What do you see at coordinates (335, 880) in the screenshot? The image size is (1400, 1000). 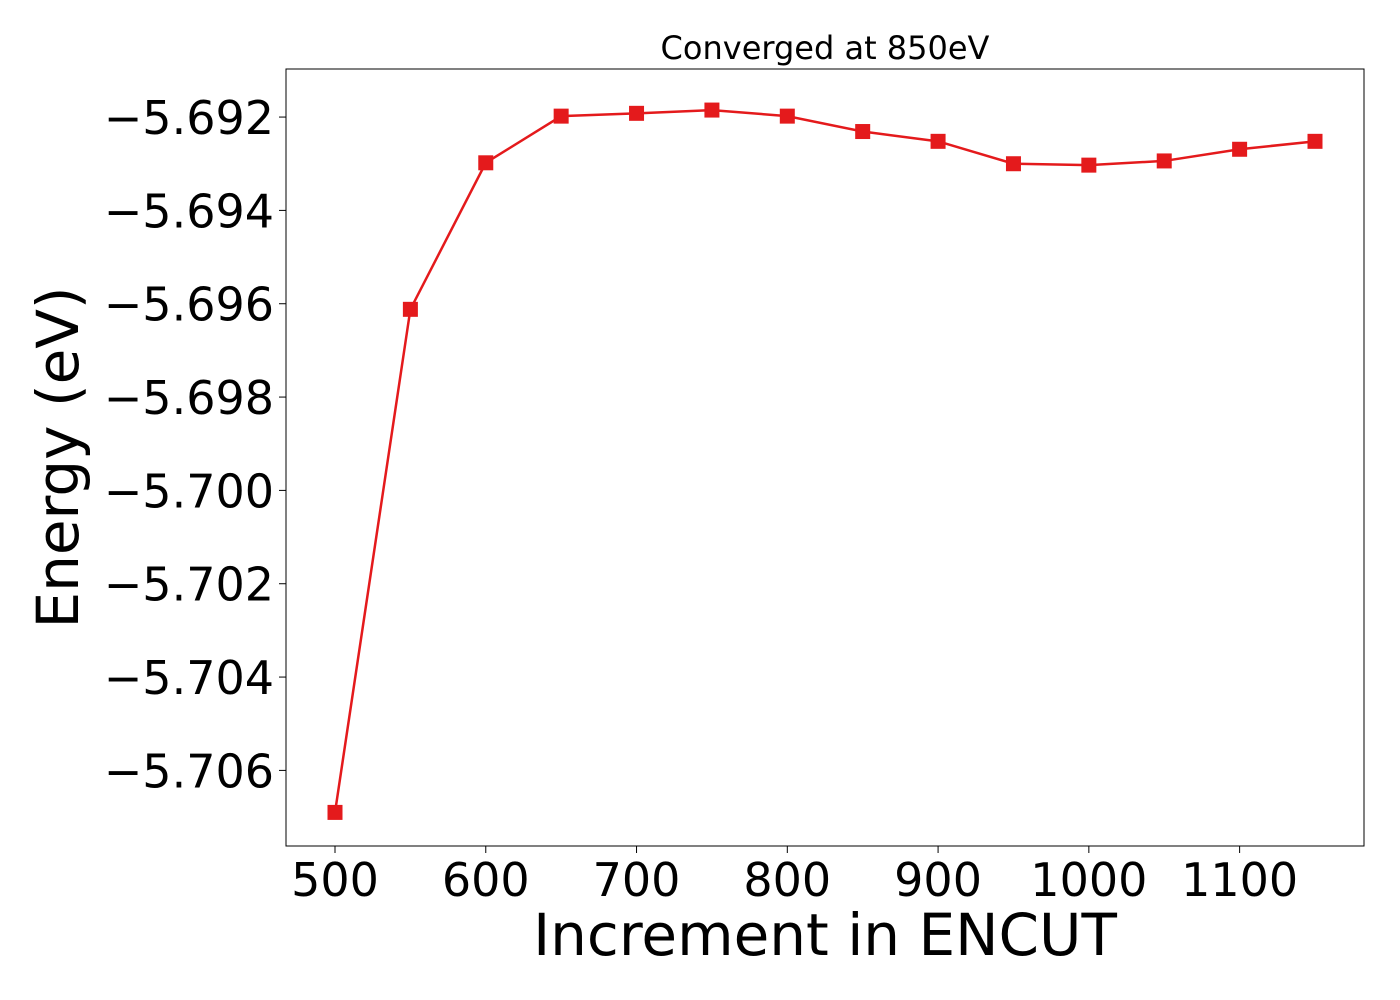 I see `x-tick-label: 500` at bounding box center [335, 880].